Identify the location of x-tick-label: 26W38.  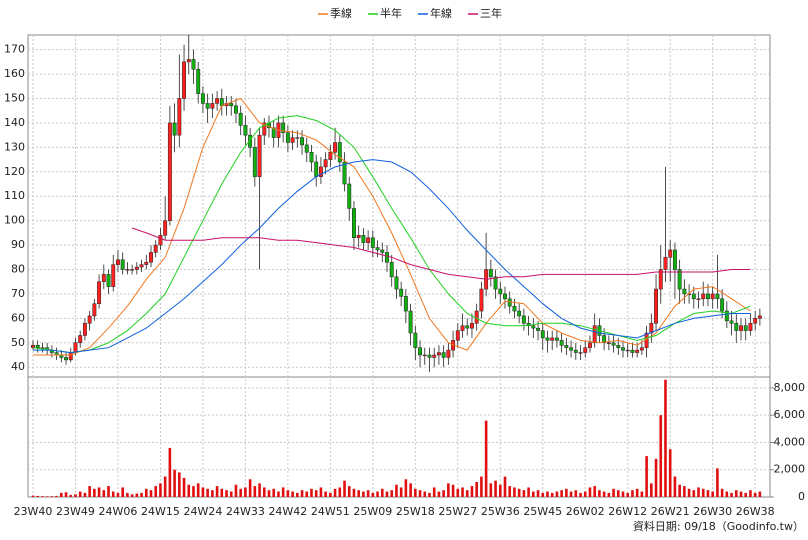
(755, 511).